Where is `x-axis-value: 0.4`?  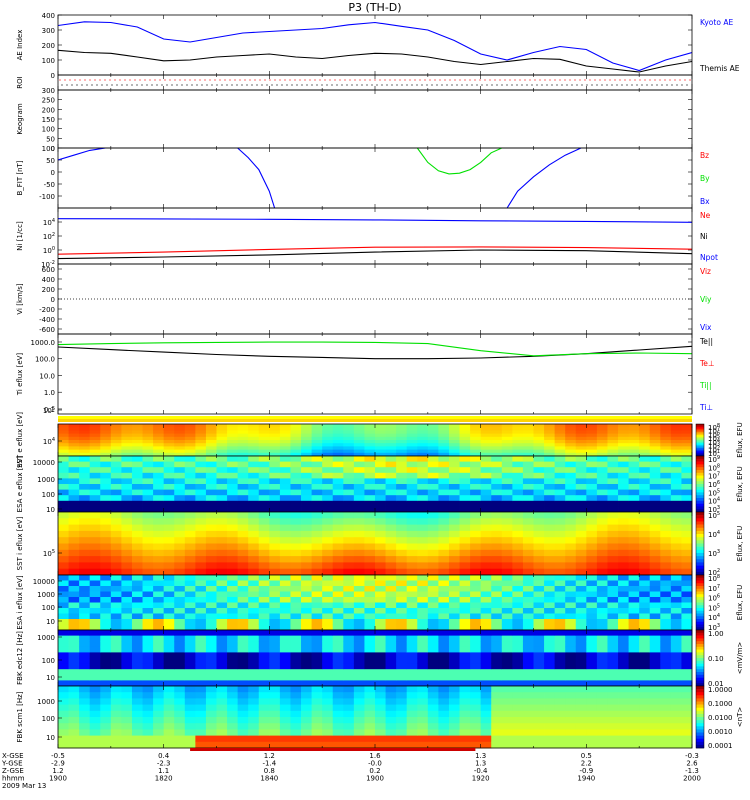 x-axis-value: 0.4 is located at coordinates (164, 756).